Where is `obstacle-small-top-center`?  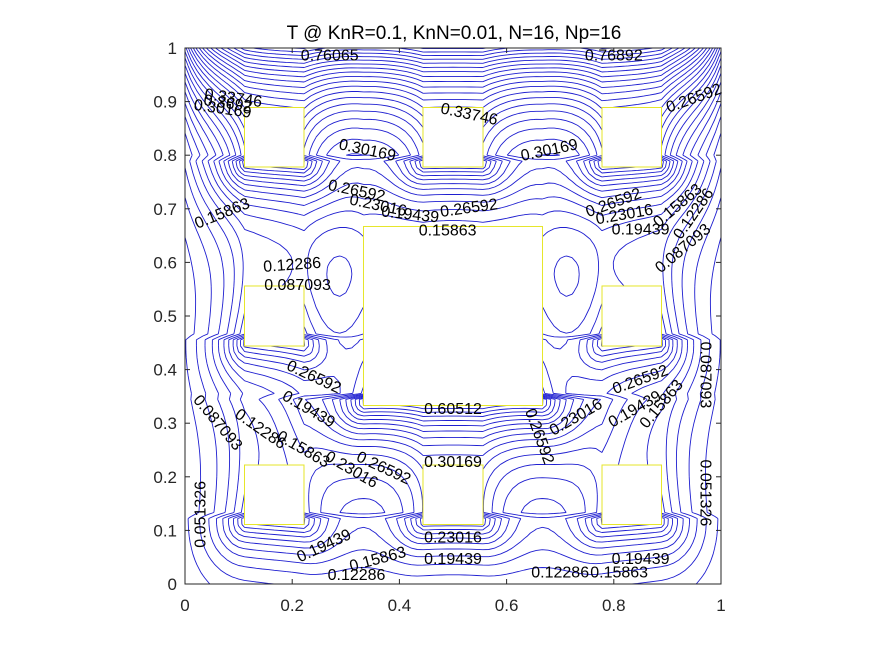 obstacle-small-top-center is located at coordinates (453, 137).